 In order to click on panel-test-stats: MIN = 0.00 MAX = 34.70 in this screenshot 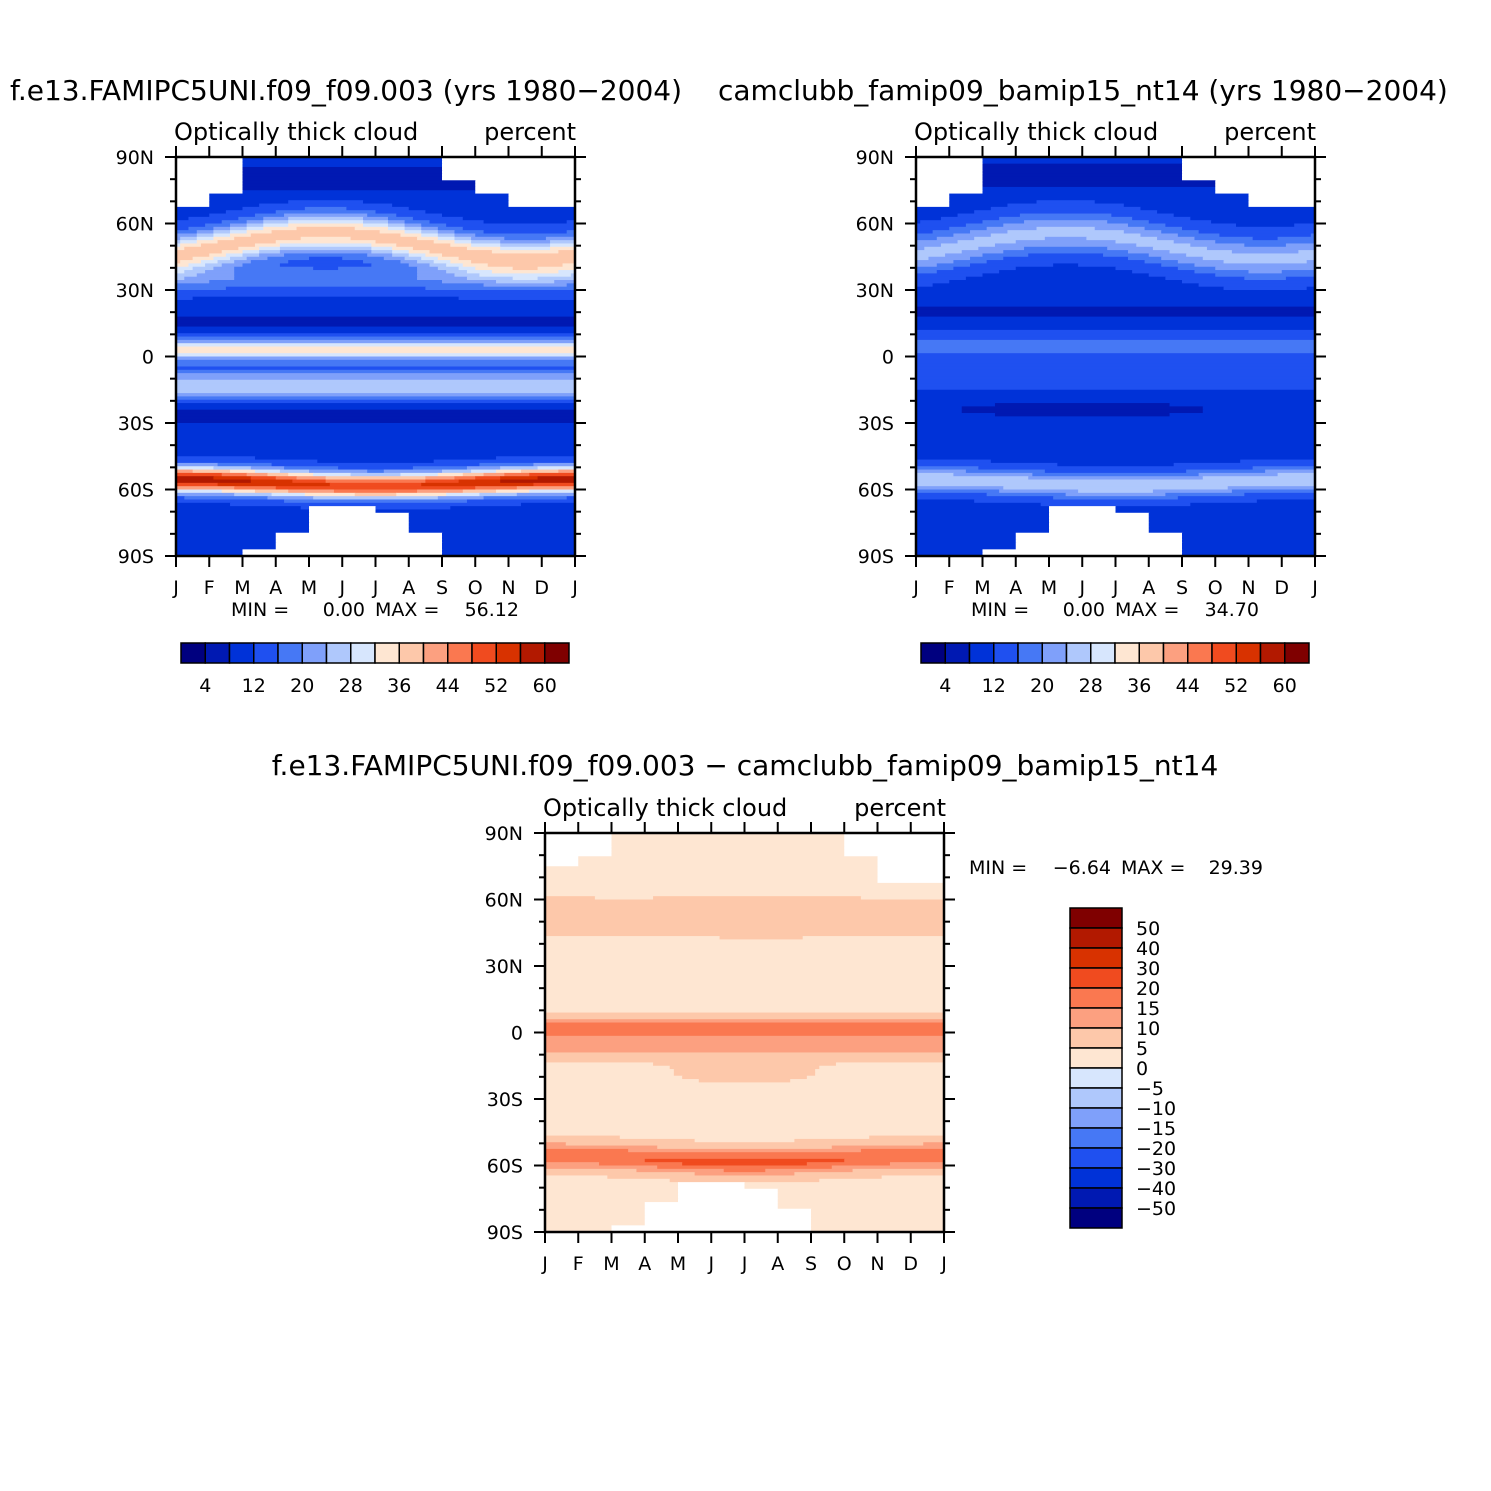, I will do `click(1115, 610)`.